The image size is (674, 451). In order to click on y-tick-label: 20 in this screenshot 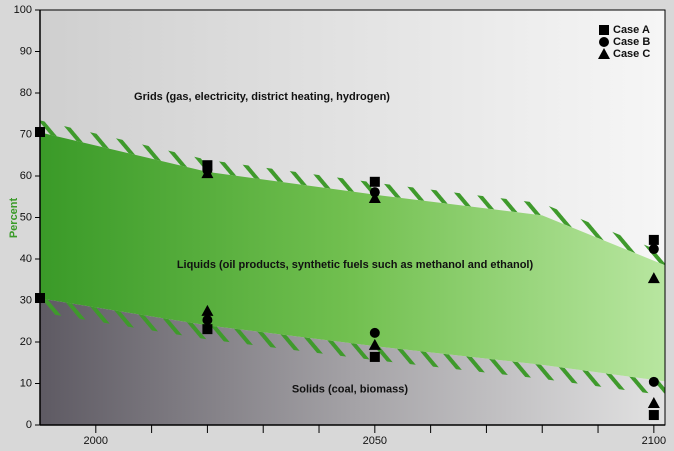, I will do `click(26, 342)`.